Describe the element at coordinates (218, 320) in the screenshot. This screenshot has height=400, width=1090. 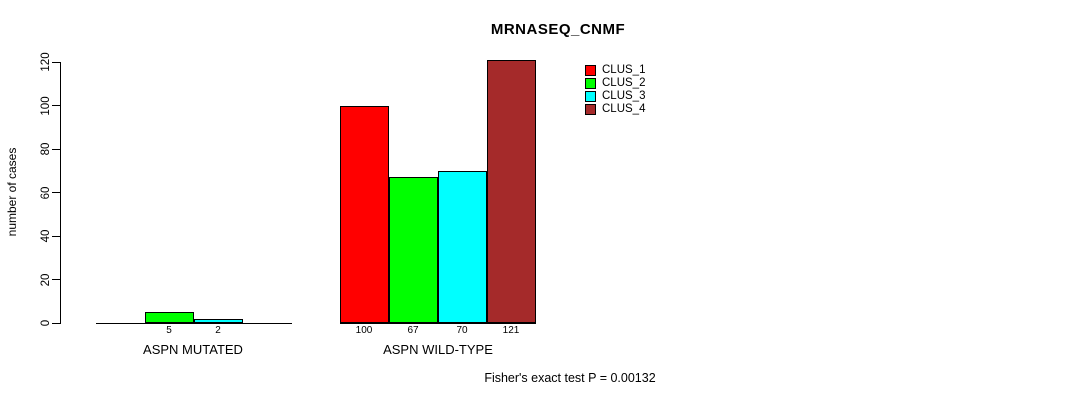
I see `bar-clus_3-group0` at that location.